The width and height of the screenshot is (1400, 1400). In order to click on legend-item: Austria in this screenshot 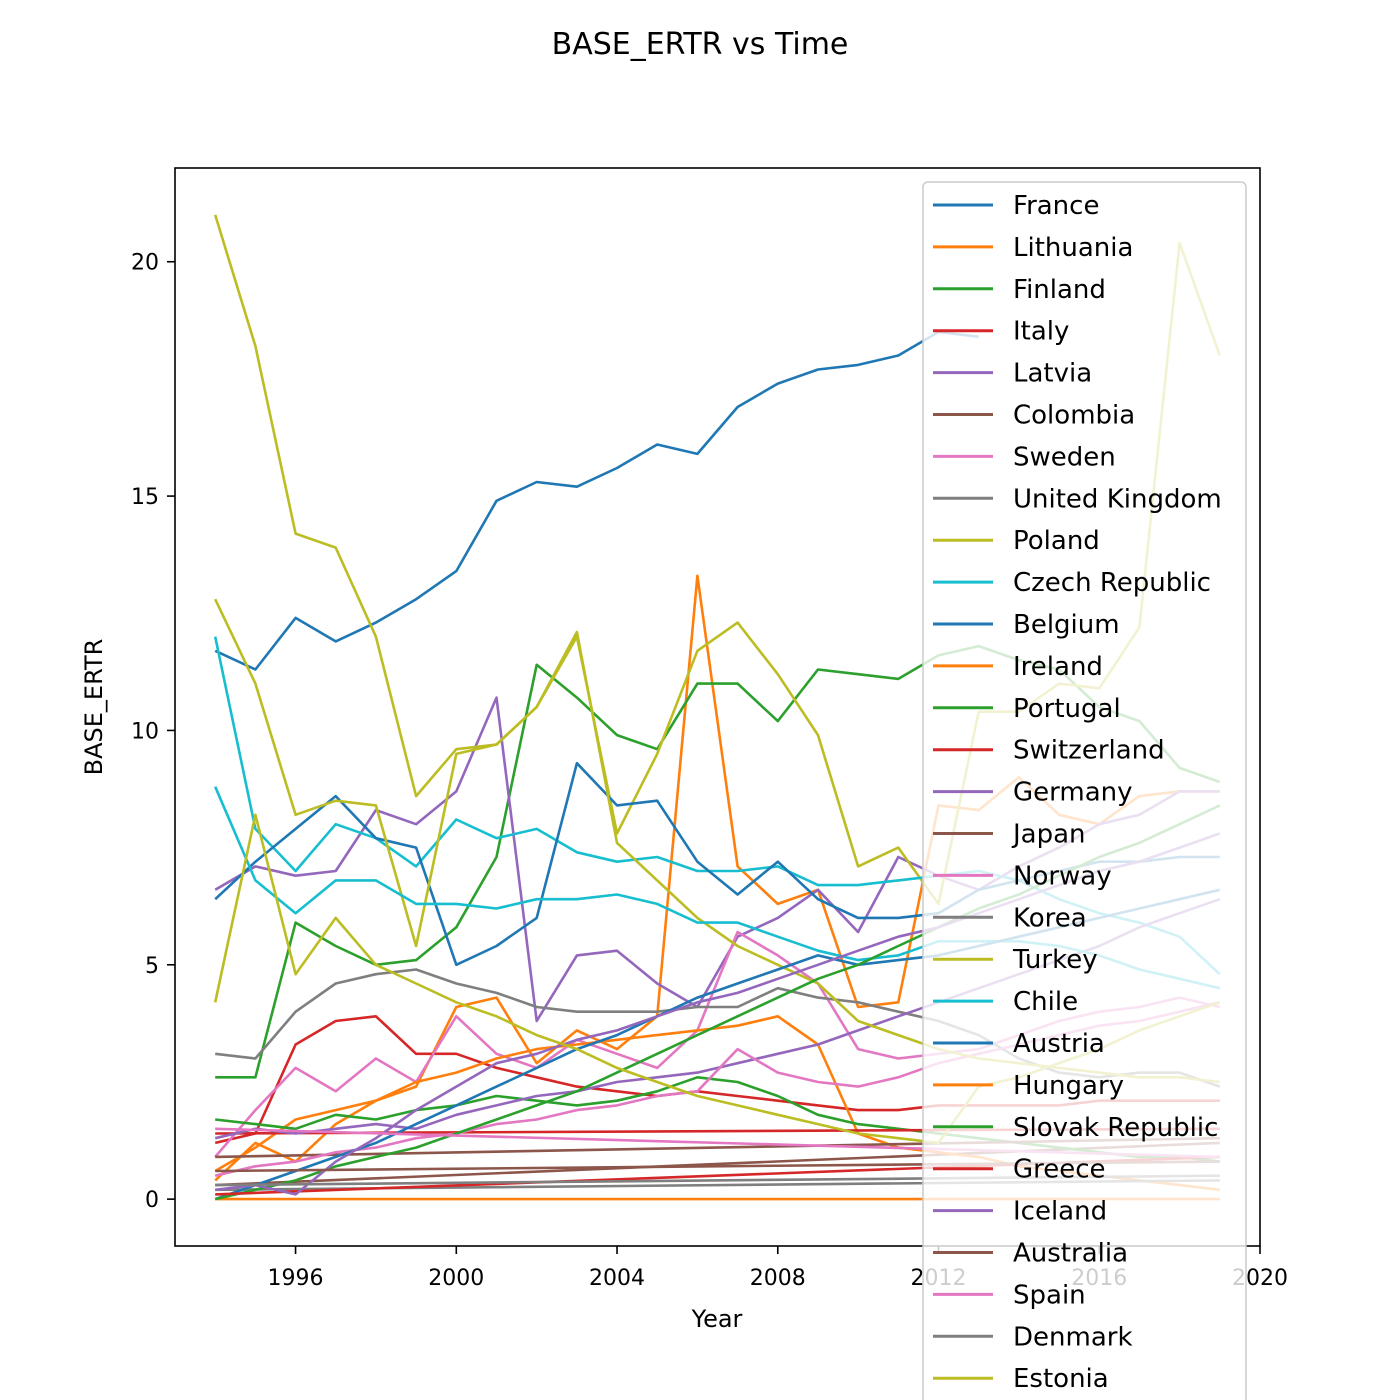, I will do `click(1019, 1044)`.